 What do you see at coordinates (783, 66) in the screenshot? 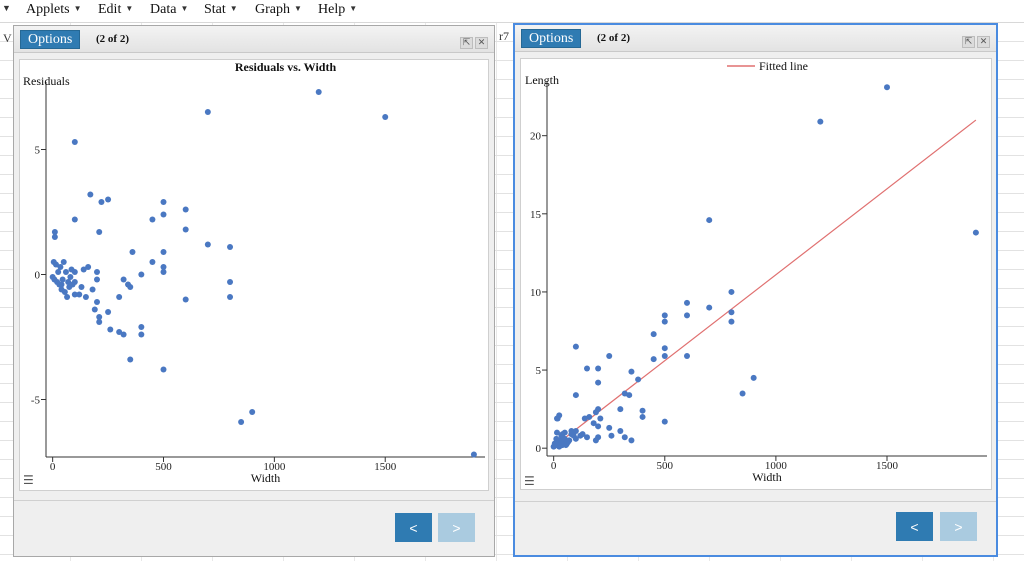
I see `legend-label: Fitted line` at bounding box center [783, 66].